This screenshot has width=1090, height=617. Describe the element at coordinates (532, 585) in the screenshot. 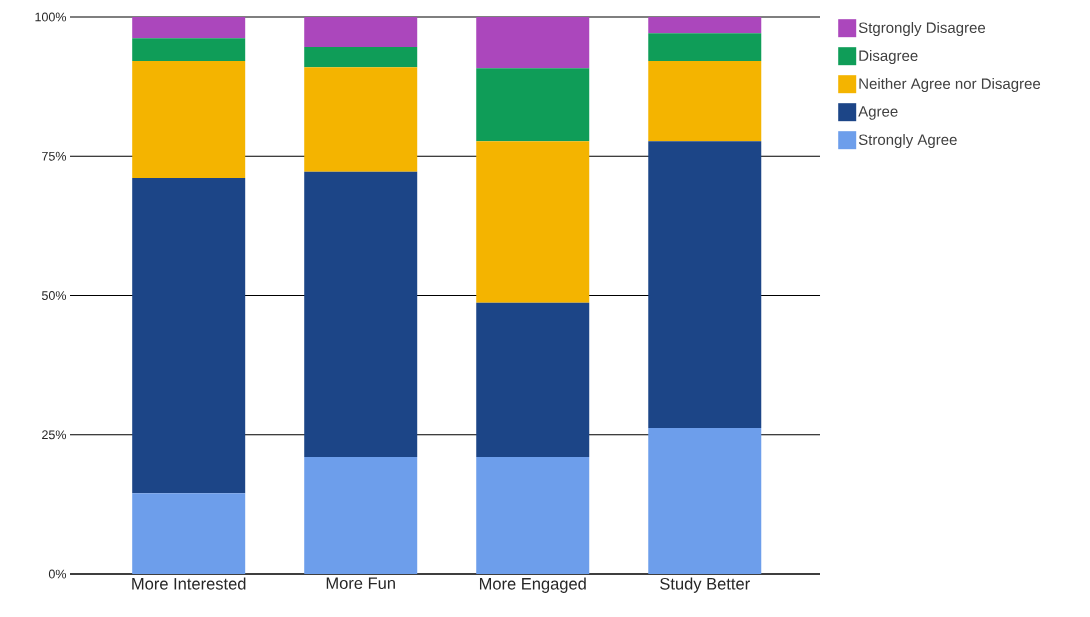

I see `x-tick-label: More Engaged` at that location.